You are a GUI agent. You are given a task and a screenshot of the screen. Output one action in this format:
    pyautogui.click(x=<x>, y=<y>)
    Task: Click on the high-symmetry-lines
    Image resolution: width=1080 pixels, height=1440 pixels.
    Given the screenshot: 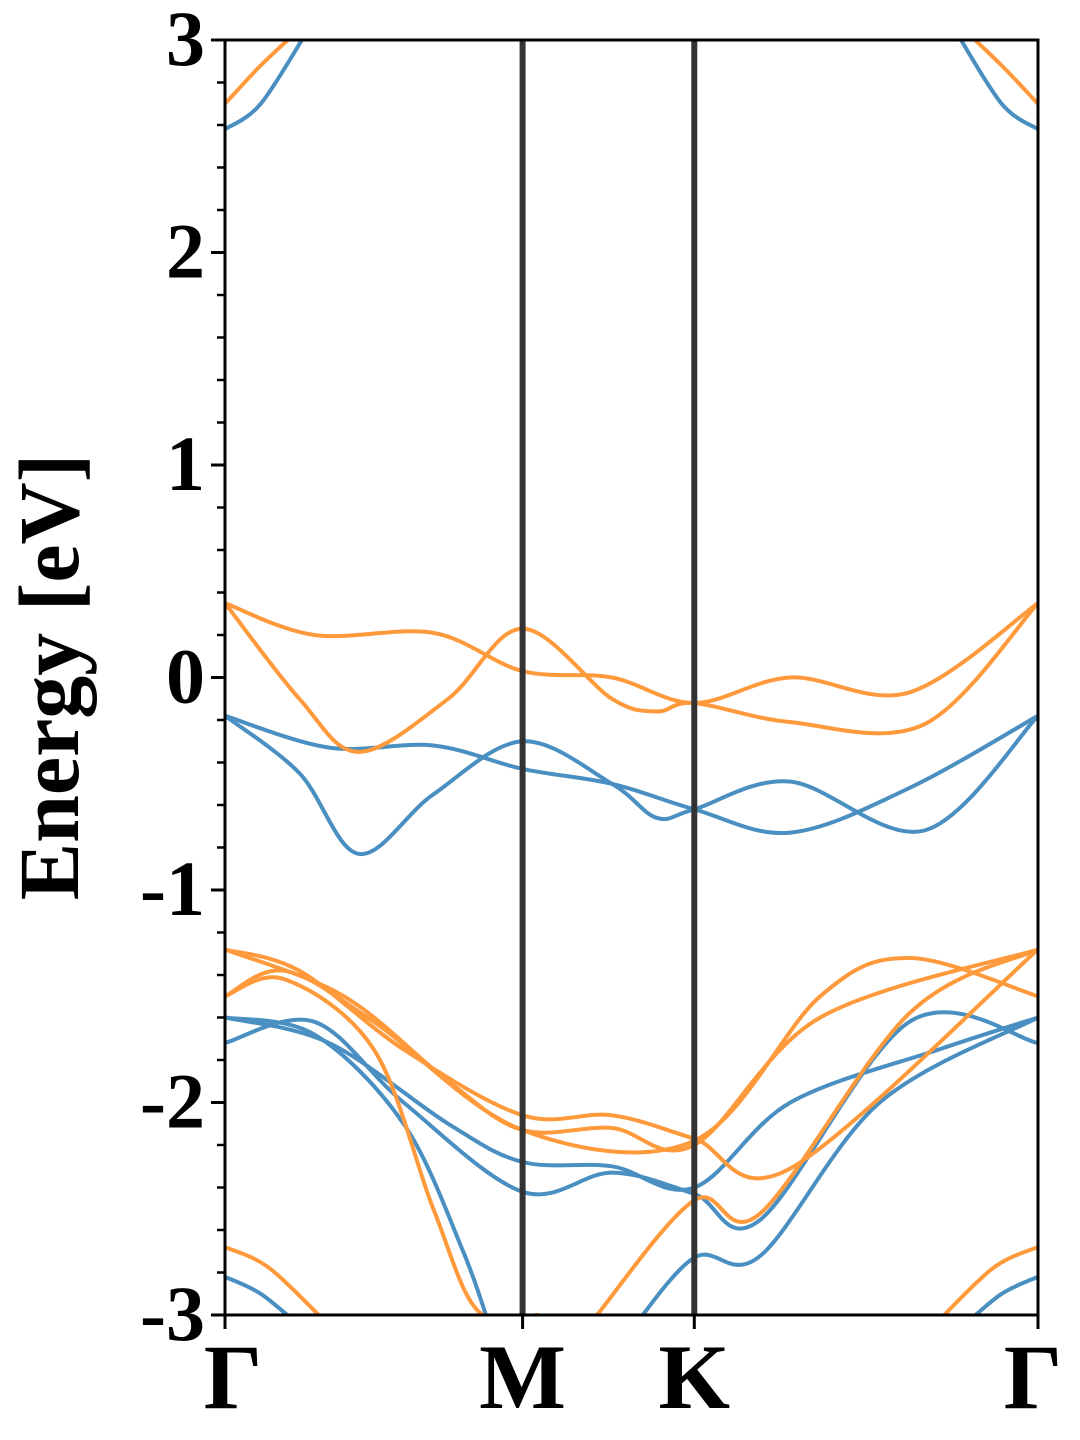 What is the action you would take?
    pyautogui.click(x=608, y=677)
    